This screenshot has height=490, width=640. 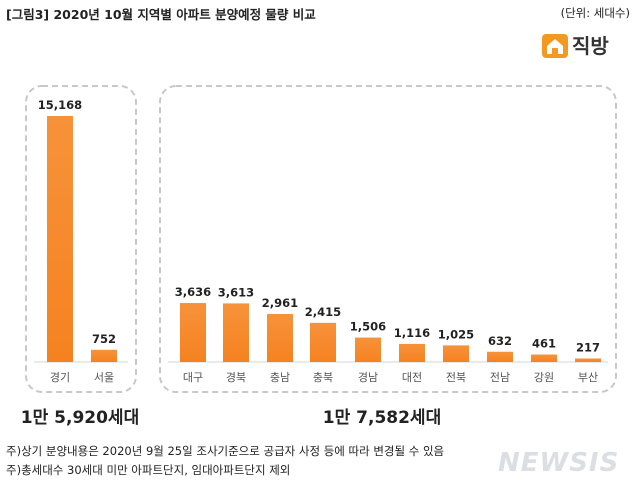 I want to click on category-label: 경북, so click(x=236, y=377).